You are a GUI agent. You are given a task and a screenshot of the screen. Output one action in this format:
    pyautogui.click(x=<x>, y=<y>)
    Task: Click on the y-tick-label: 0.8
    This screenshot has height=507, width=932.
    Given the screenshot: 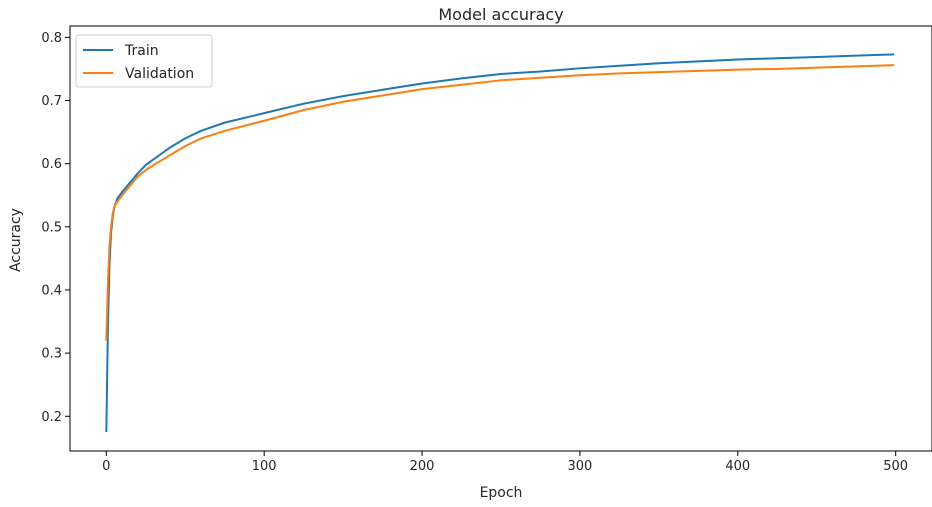 What is the action you would take?
    pyautogui.click(x=51, y=38)
    